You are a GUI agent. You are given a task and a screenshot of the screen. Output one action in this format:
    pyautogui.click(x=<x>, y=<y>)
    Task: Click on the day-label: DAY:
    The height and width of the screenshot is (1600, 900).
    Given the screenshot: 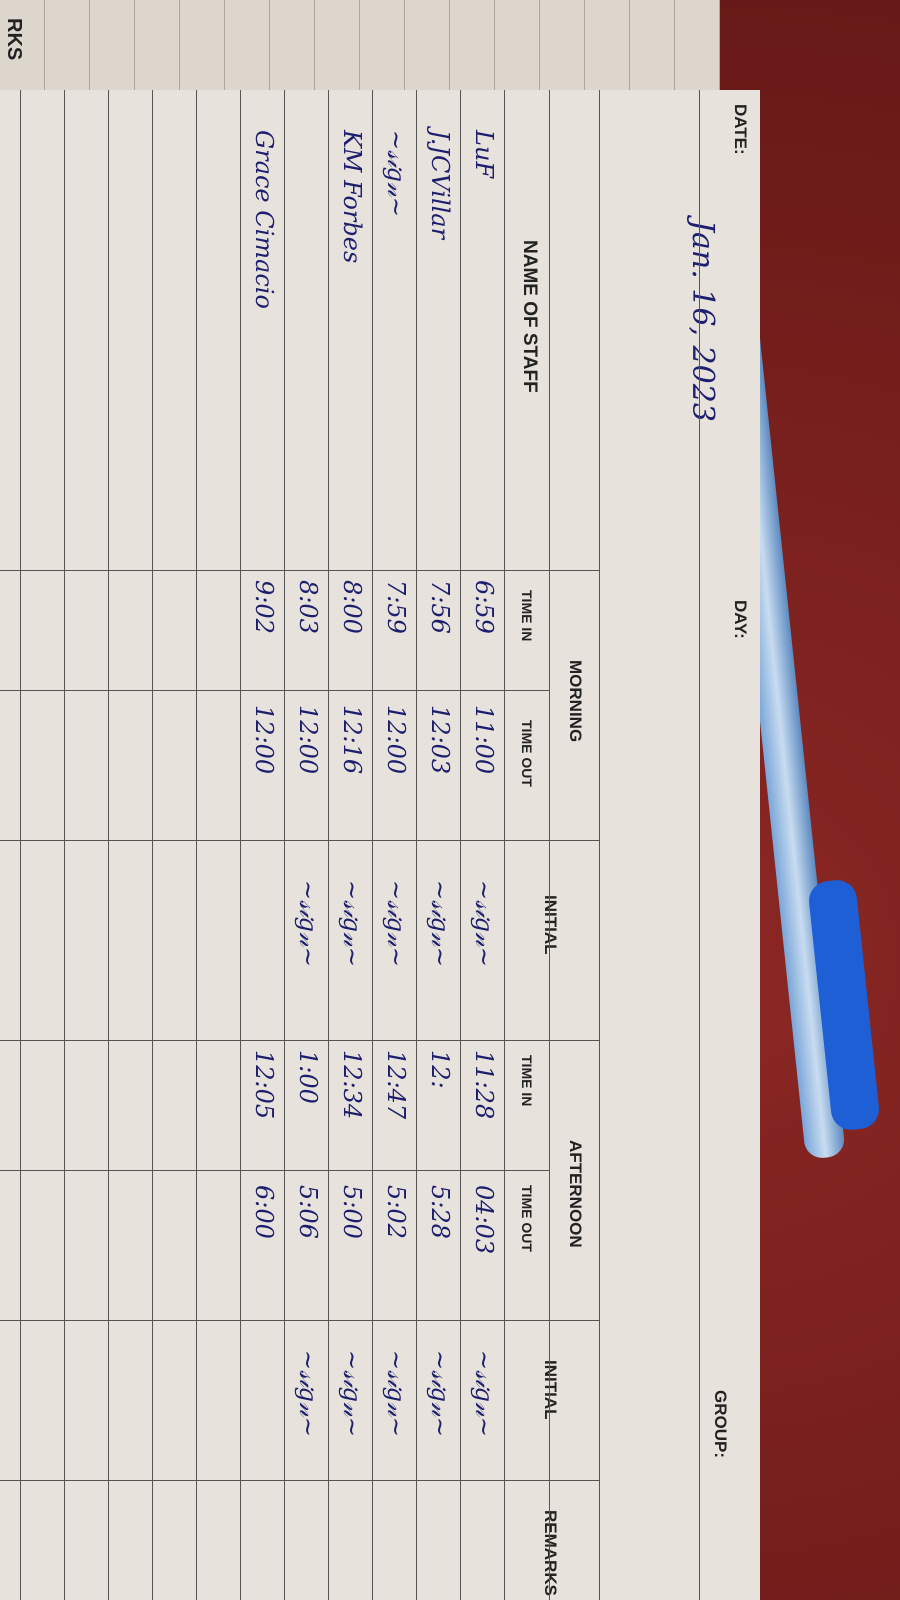 What is the action you would take?
    pyautogui.click(x=740, y=619)
    